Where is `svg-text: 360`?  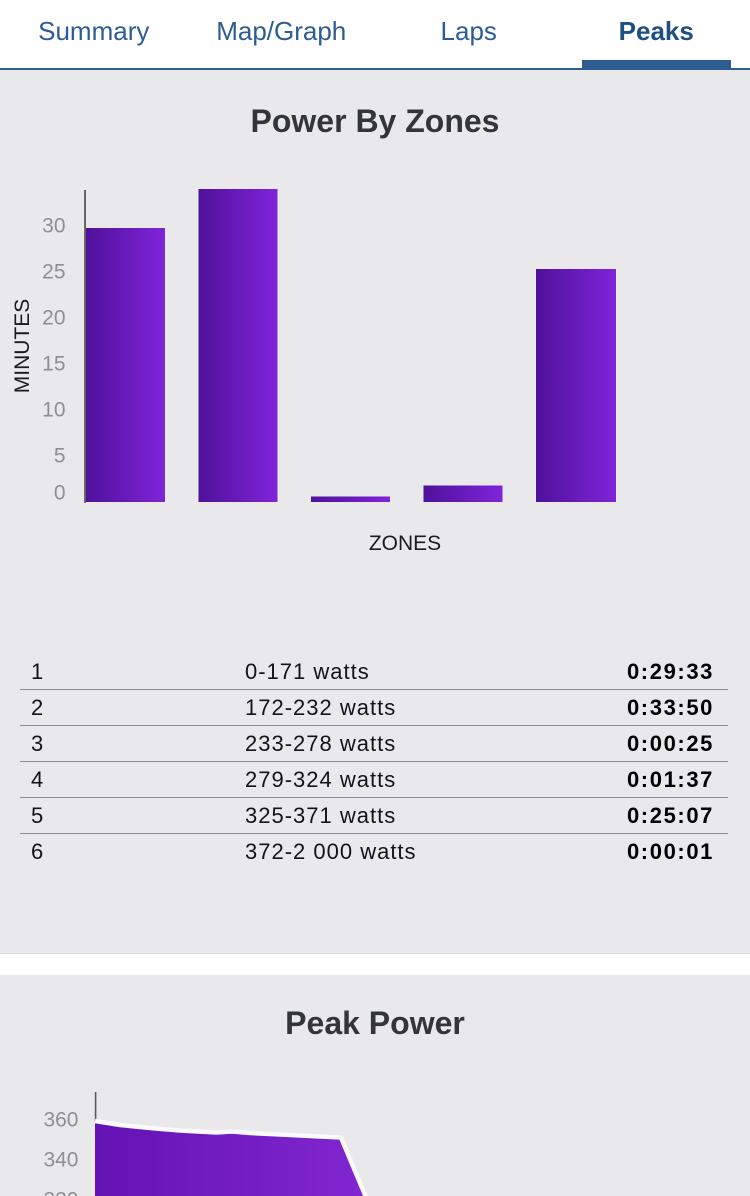 svg-text: 360 is located at coordinates (60, 1120).